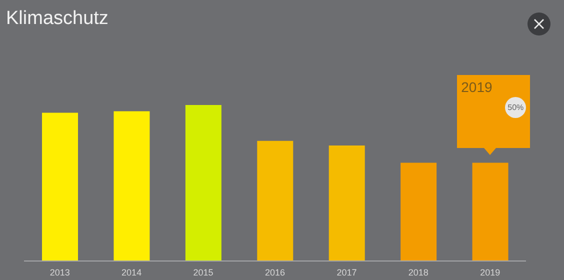 This screenshot has height=280, width=564. What do you see at coordinates (60, 272) in the screenshot?
I see `x-tick-label: 2013` at bounding box center [60, 272].